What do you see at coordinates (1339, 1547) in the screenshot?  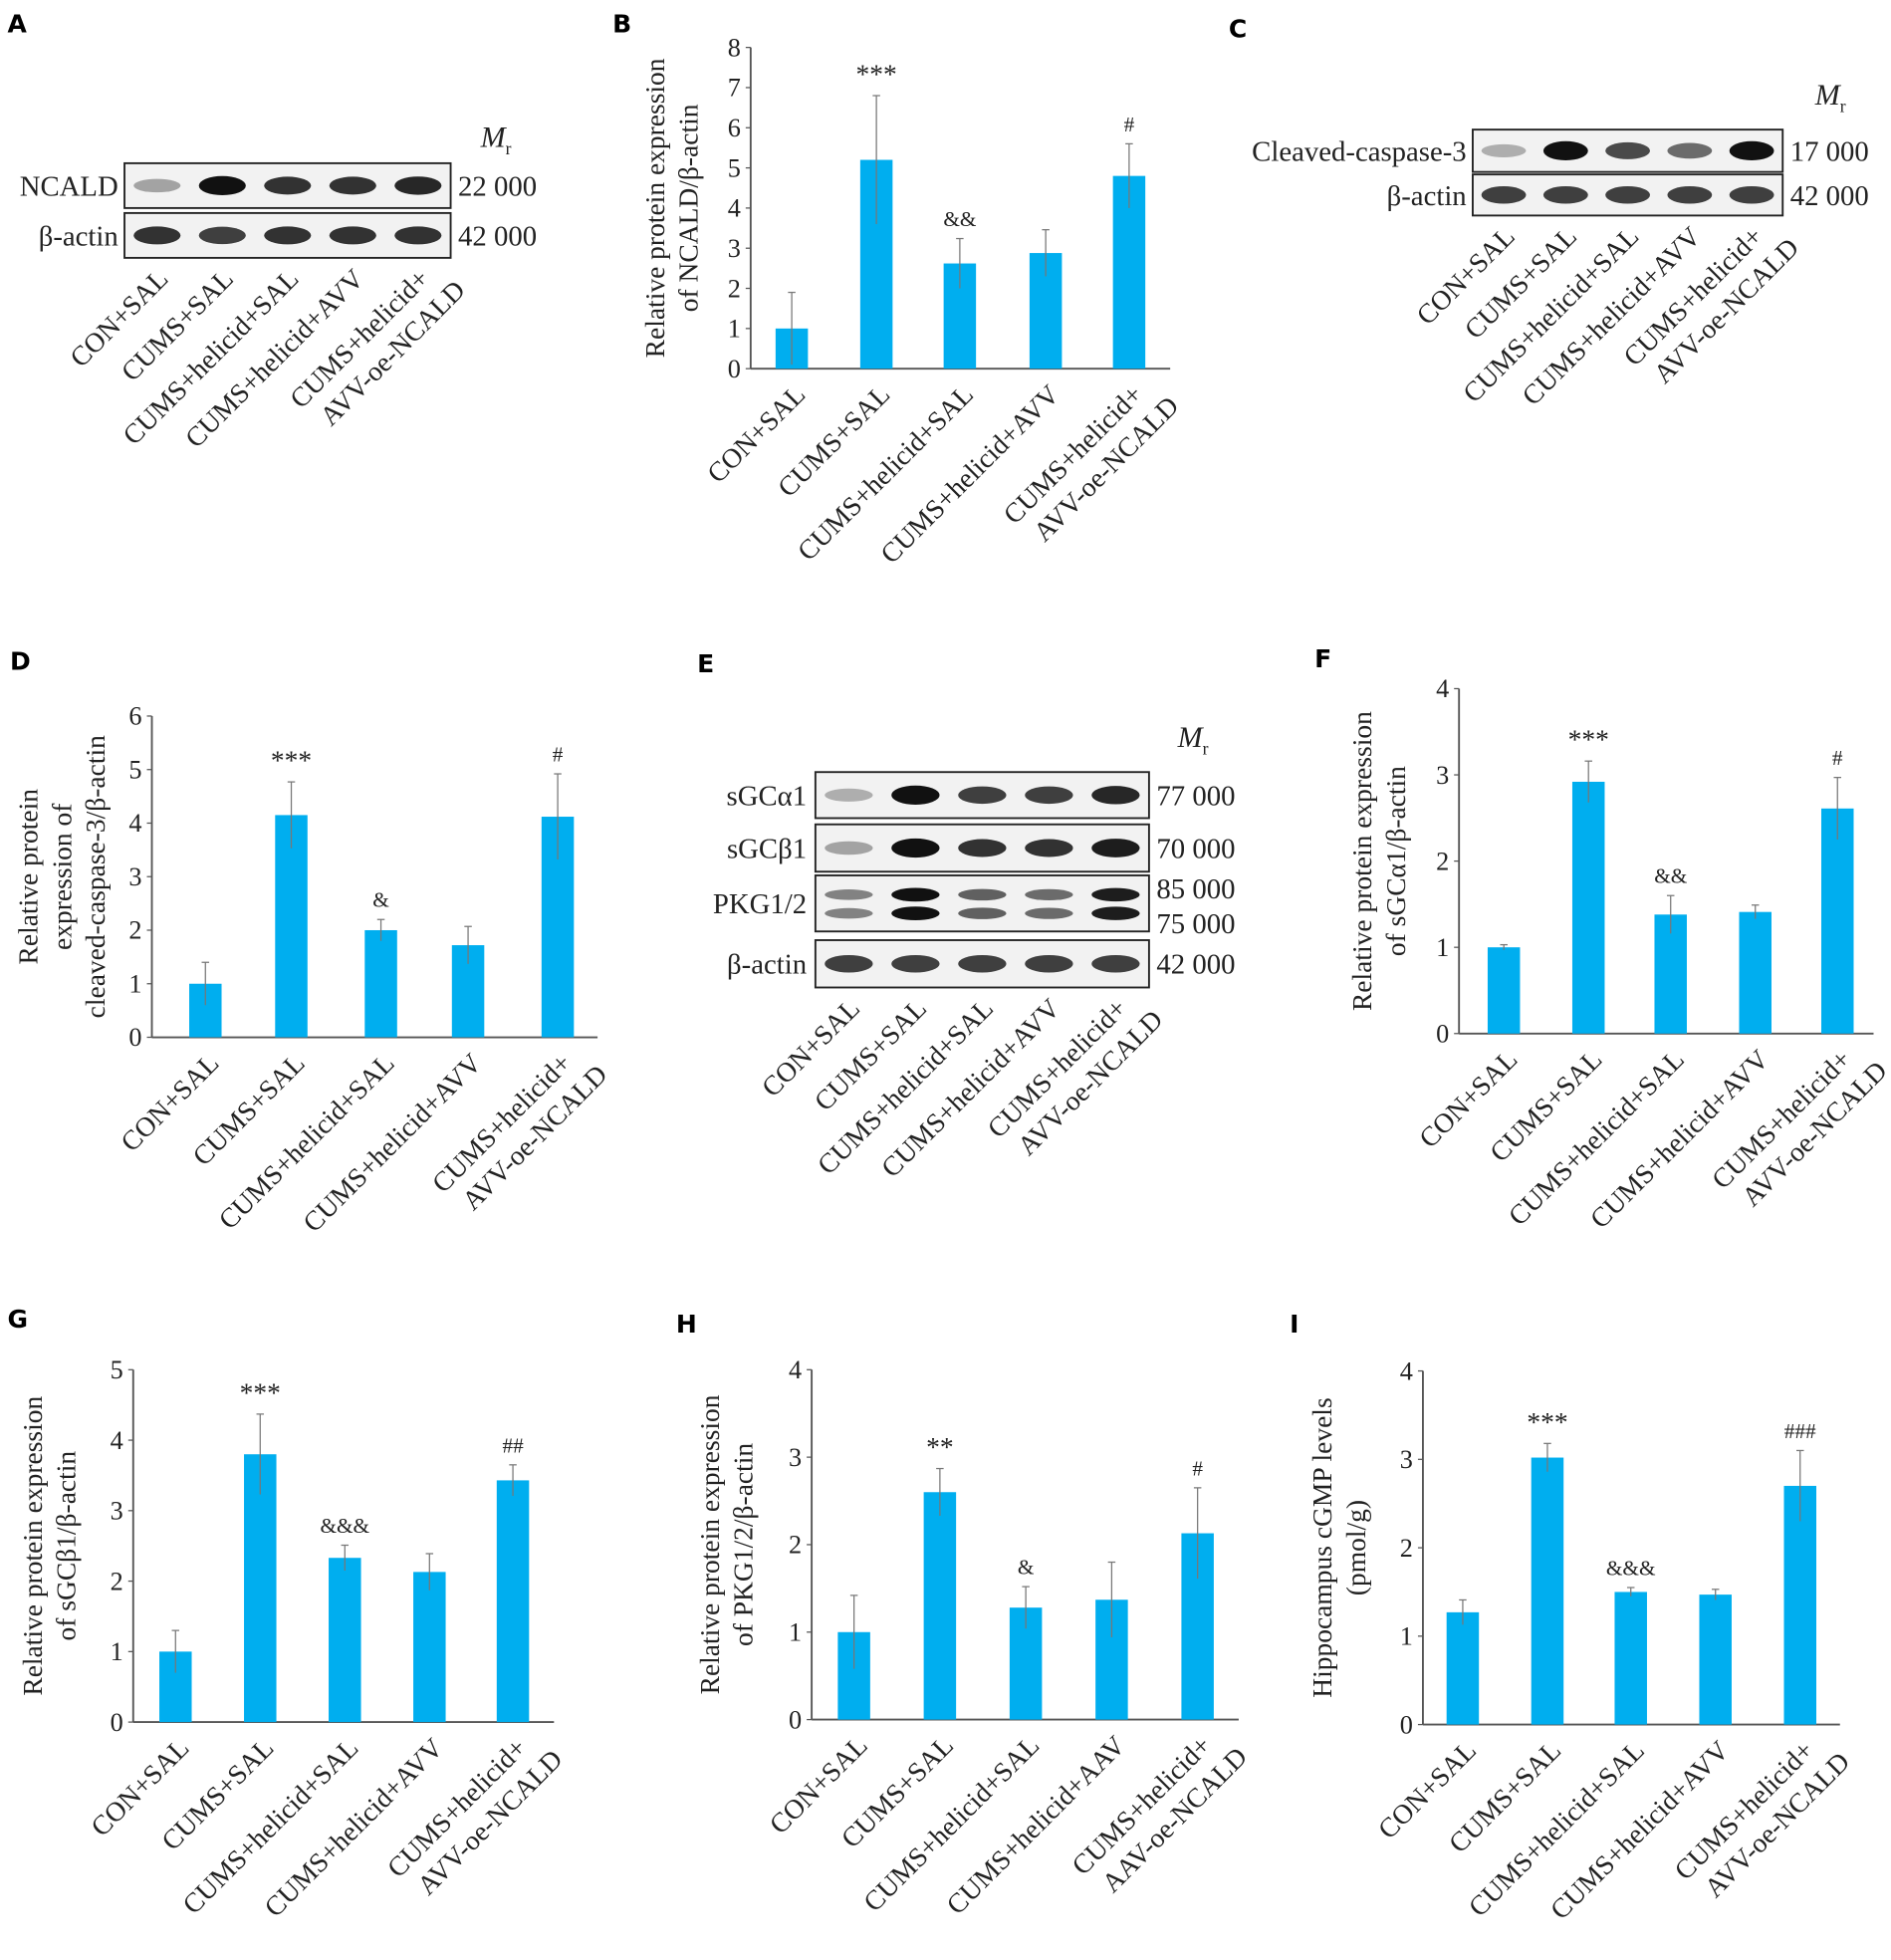 I see `y-axis-label: Hippocampus cGMP levels (pmol/g)` at bounding box center [1339, 1547].